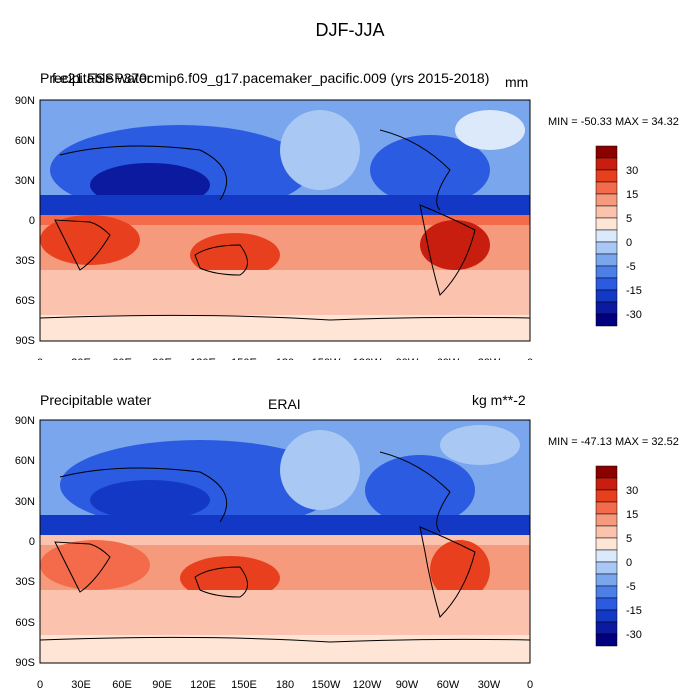 The width and height of the screenshot is (700, 700). What do you see at coordinates (367, 358) in the screenshot?
I see `svg-text: 120W` at bounding box center [367, 358].